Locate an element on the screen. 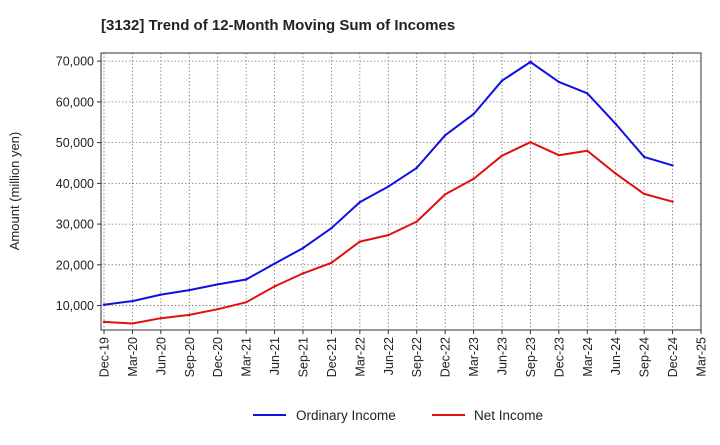 This screenshot has width=720, height=445. x-tick-label: Jun-22 is located at coordinates (389, 356).